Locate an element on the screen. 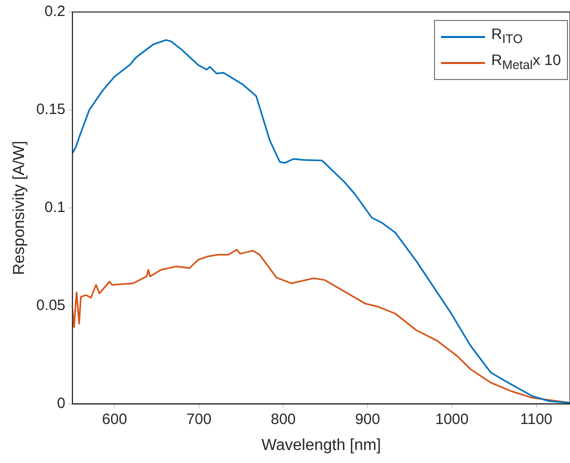 This screenshot has width=570, height=463. y-tick-label: 0.05 is located at coordinates (51, 305).